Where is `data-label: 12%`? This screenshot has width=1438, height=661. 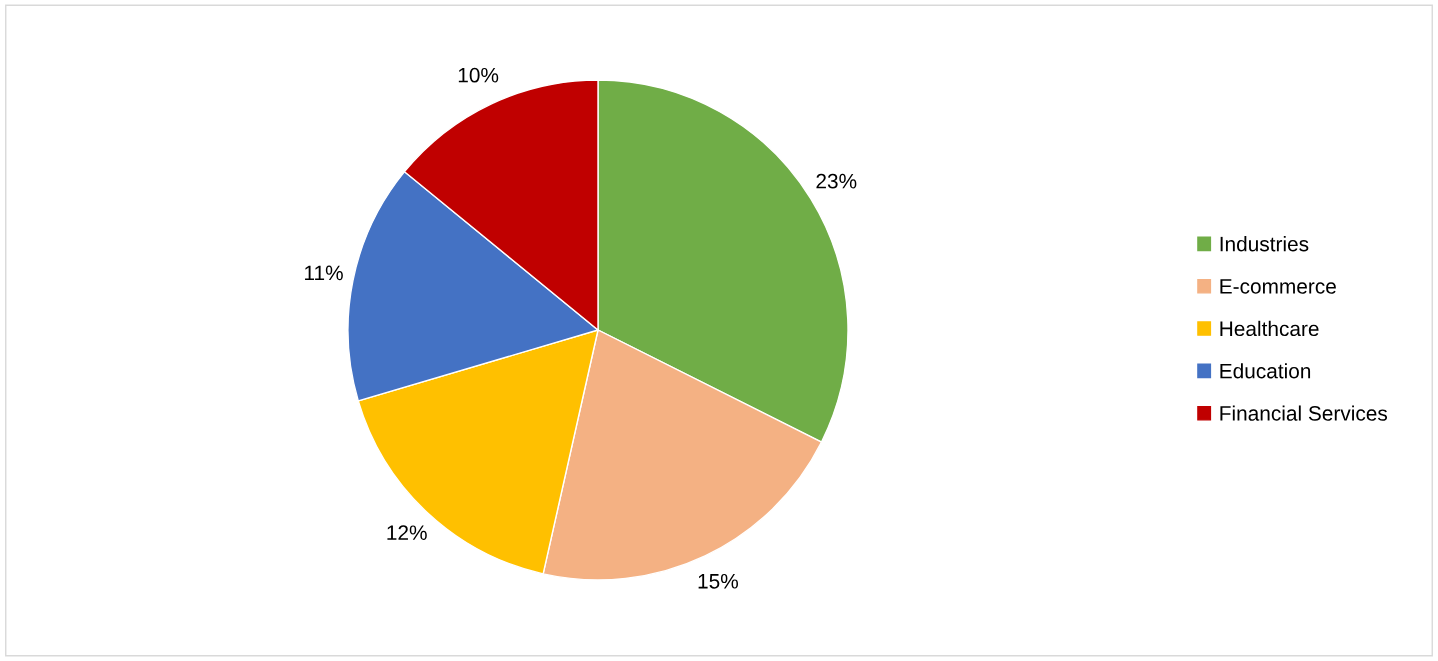
data-label: 12% is located at coordinates (407, 532).